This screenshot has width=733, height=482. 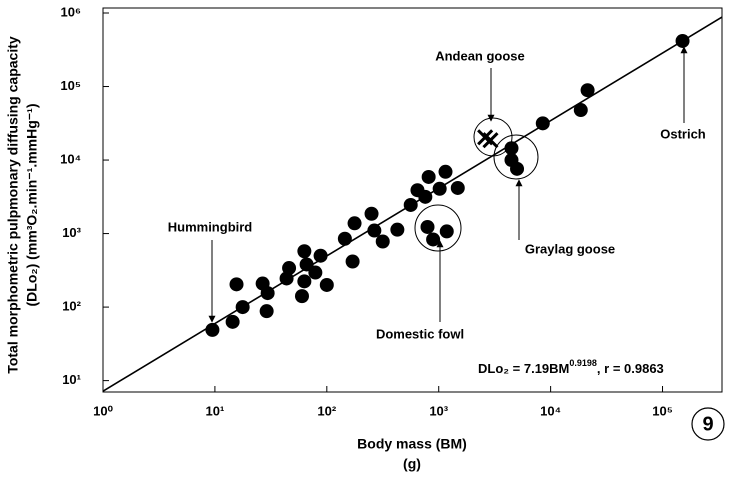 What do you see at coordinates (326, 410) in the screenshot?
I see `x-tick-label: 10²` at bounding box center [326, 410].